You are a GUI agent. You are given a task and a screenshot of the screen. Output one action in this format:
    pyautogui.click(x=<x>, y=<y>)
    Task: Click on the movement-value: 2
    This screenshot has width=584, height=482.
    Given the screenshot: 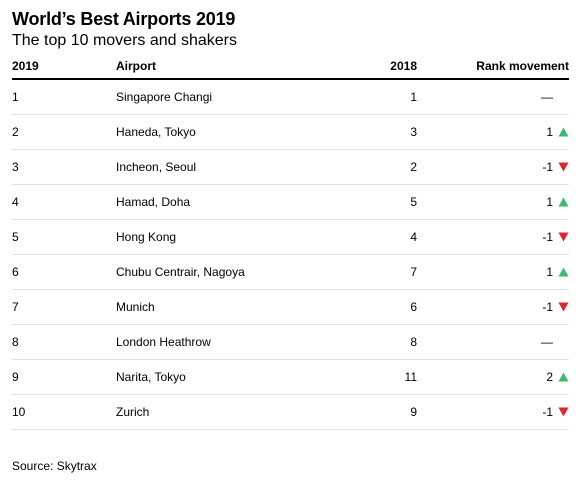 What is the action you would take?
    pyautogui.click(x=549, y=377)
    